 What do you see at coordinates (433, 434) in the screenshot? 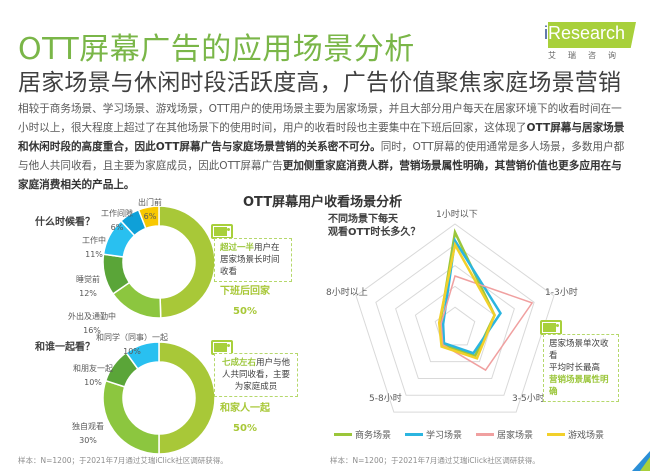
I see `legend-item: 学习场景` at bounding box center [433, 434].